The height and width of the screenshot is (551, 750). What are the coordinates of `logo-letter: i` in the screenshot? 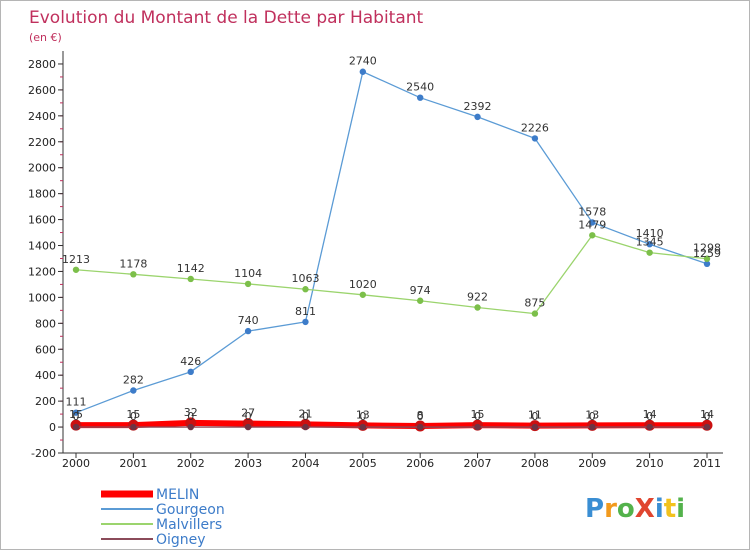 It's located at (659, 509).